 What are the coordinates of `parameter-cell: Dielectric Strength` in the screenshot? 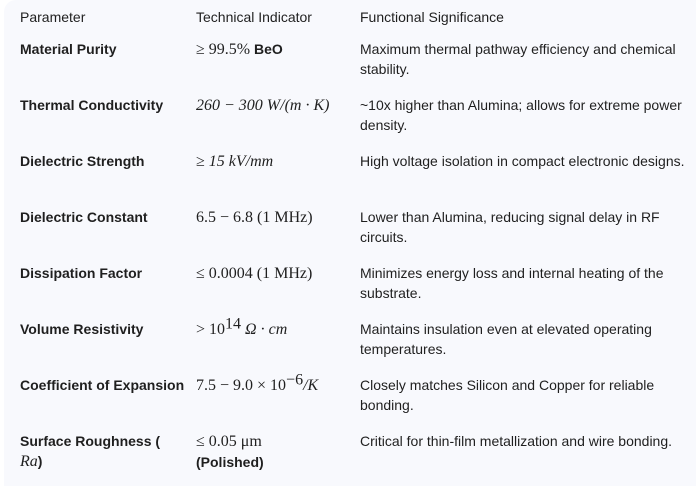 It's located at (82, 161).